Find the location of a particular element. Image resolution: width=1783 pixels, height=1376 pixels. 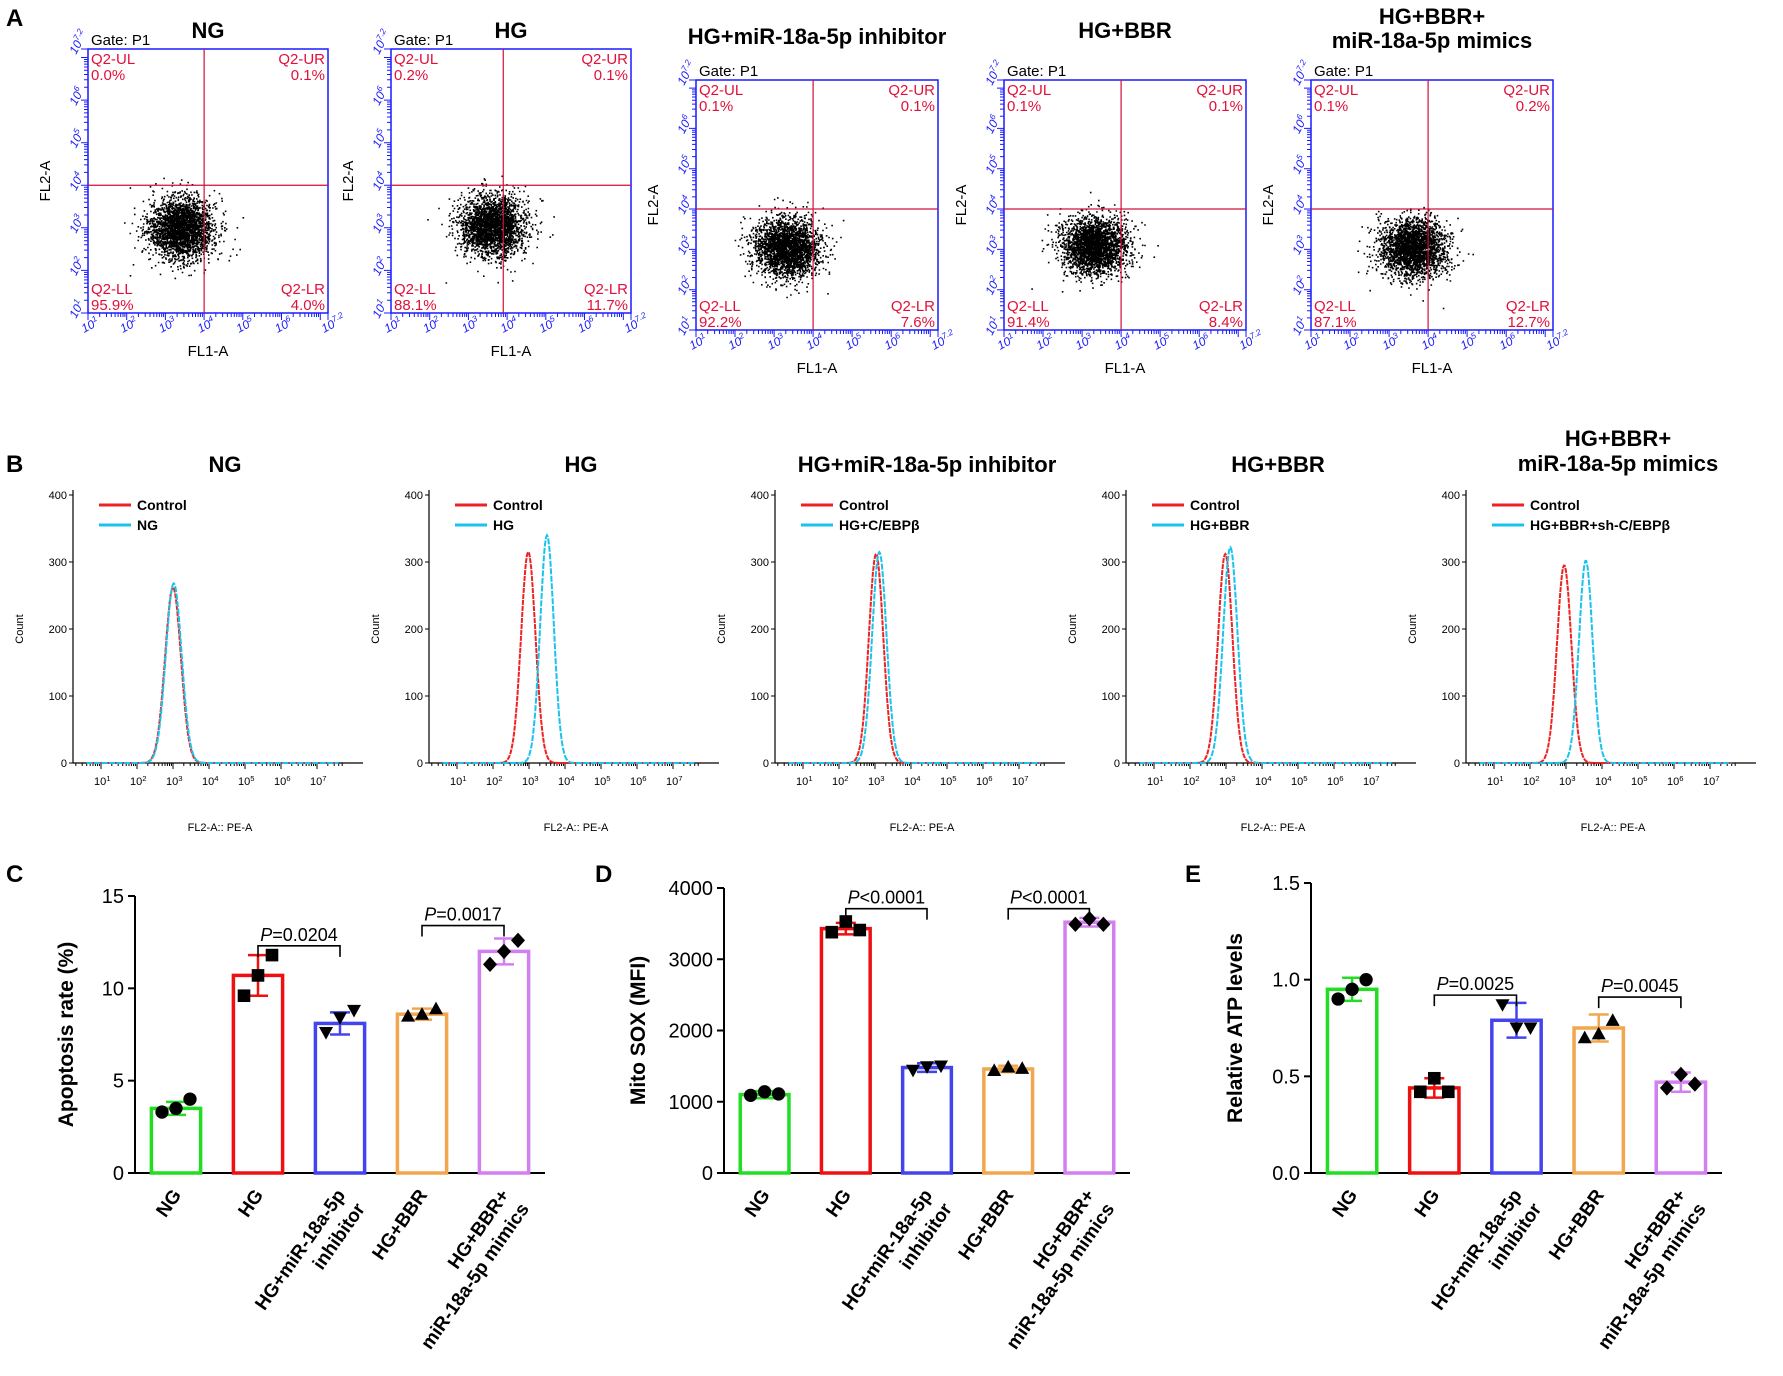

quadrant-ll-name: Q2-LL is located at coordinates (415, 289).